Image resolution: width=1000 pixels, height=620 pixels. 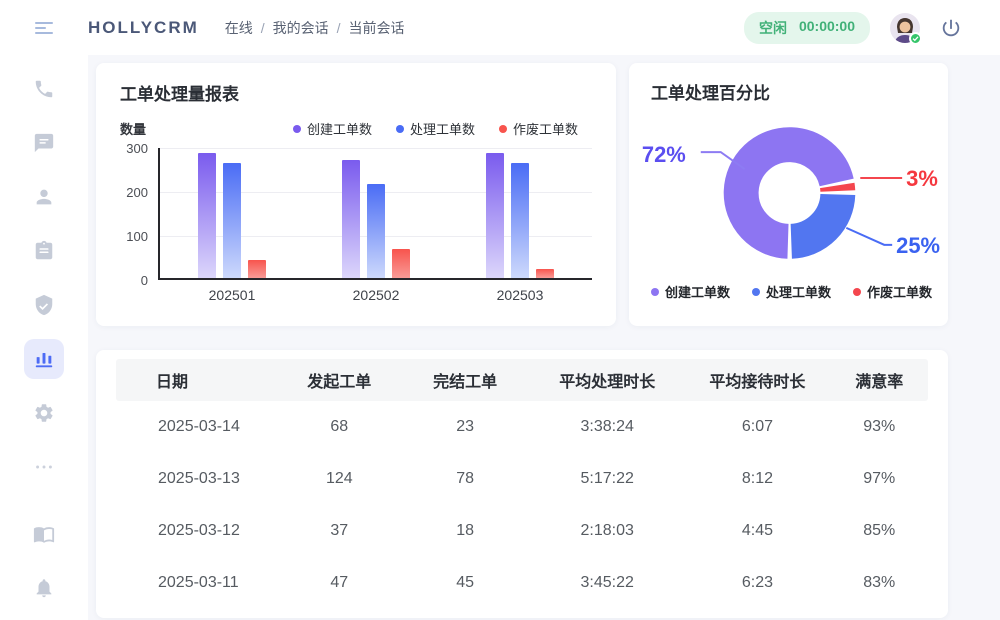 I want to click on breadcrumb-item-online: 在线, so click(x=238, y=27).